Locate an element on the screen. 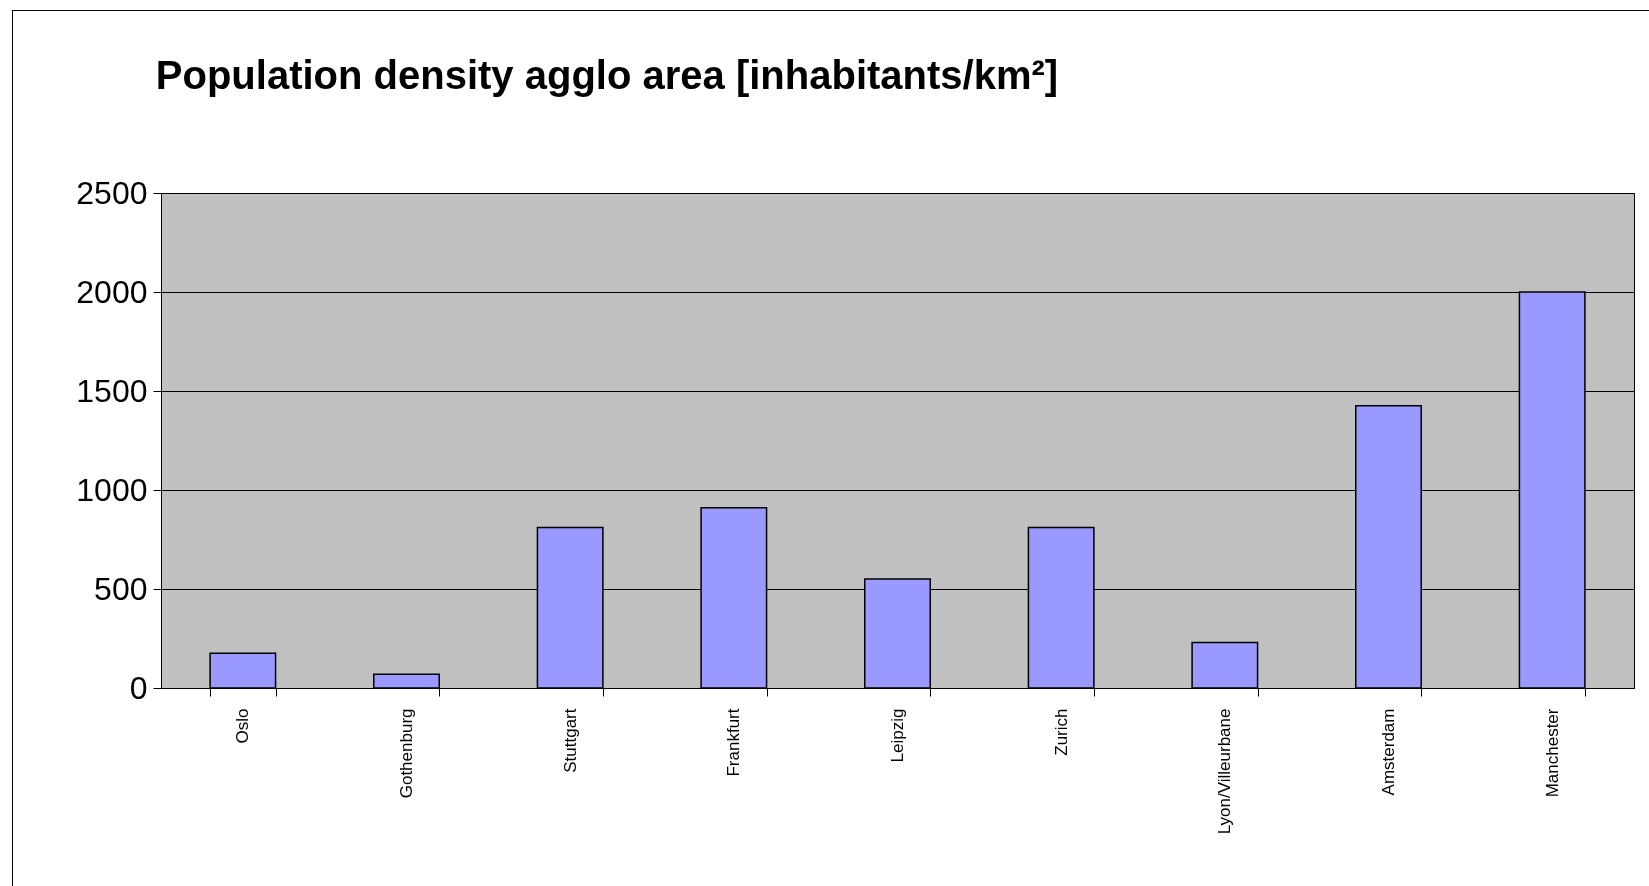 The height and width of the screenshot is (886, 1649). x-tick-label: Oslo is located at coordinates (243, 726).